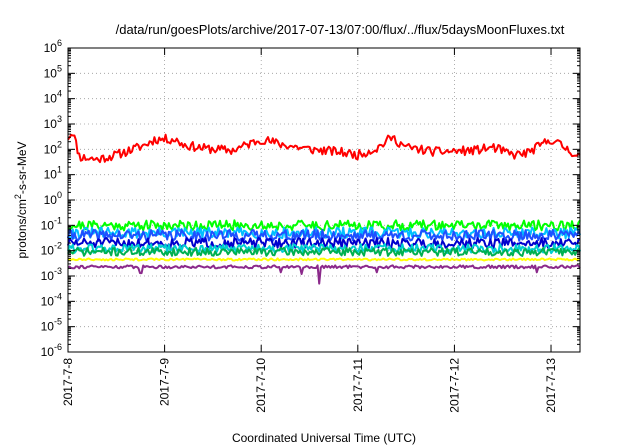 The image size is (640, 448). I want to click on x-tick-label: 2017-7-10, so click(261, 385).